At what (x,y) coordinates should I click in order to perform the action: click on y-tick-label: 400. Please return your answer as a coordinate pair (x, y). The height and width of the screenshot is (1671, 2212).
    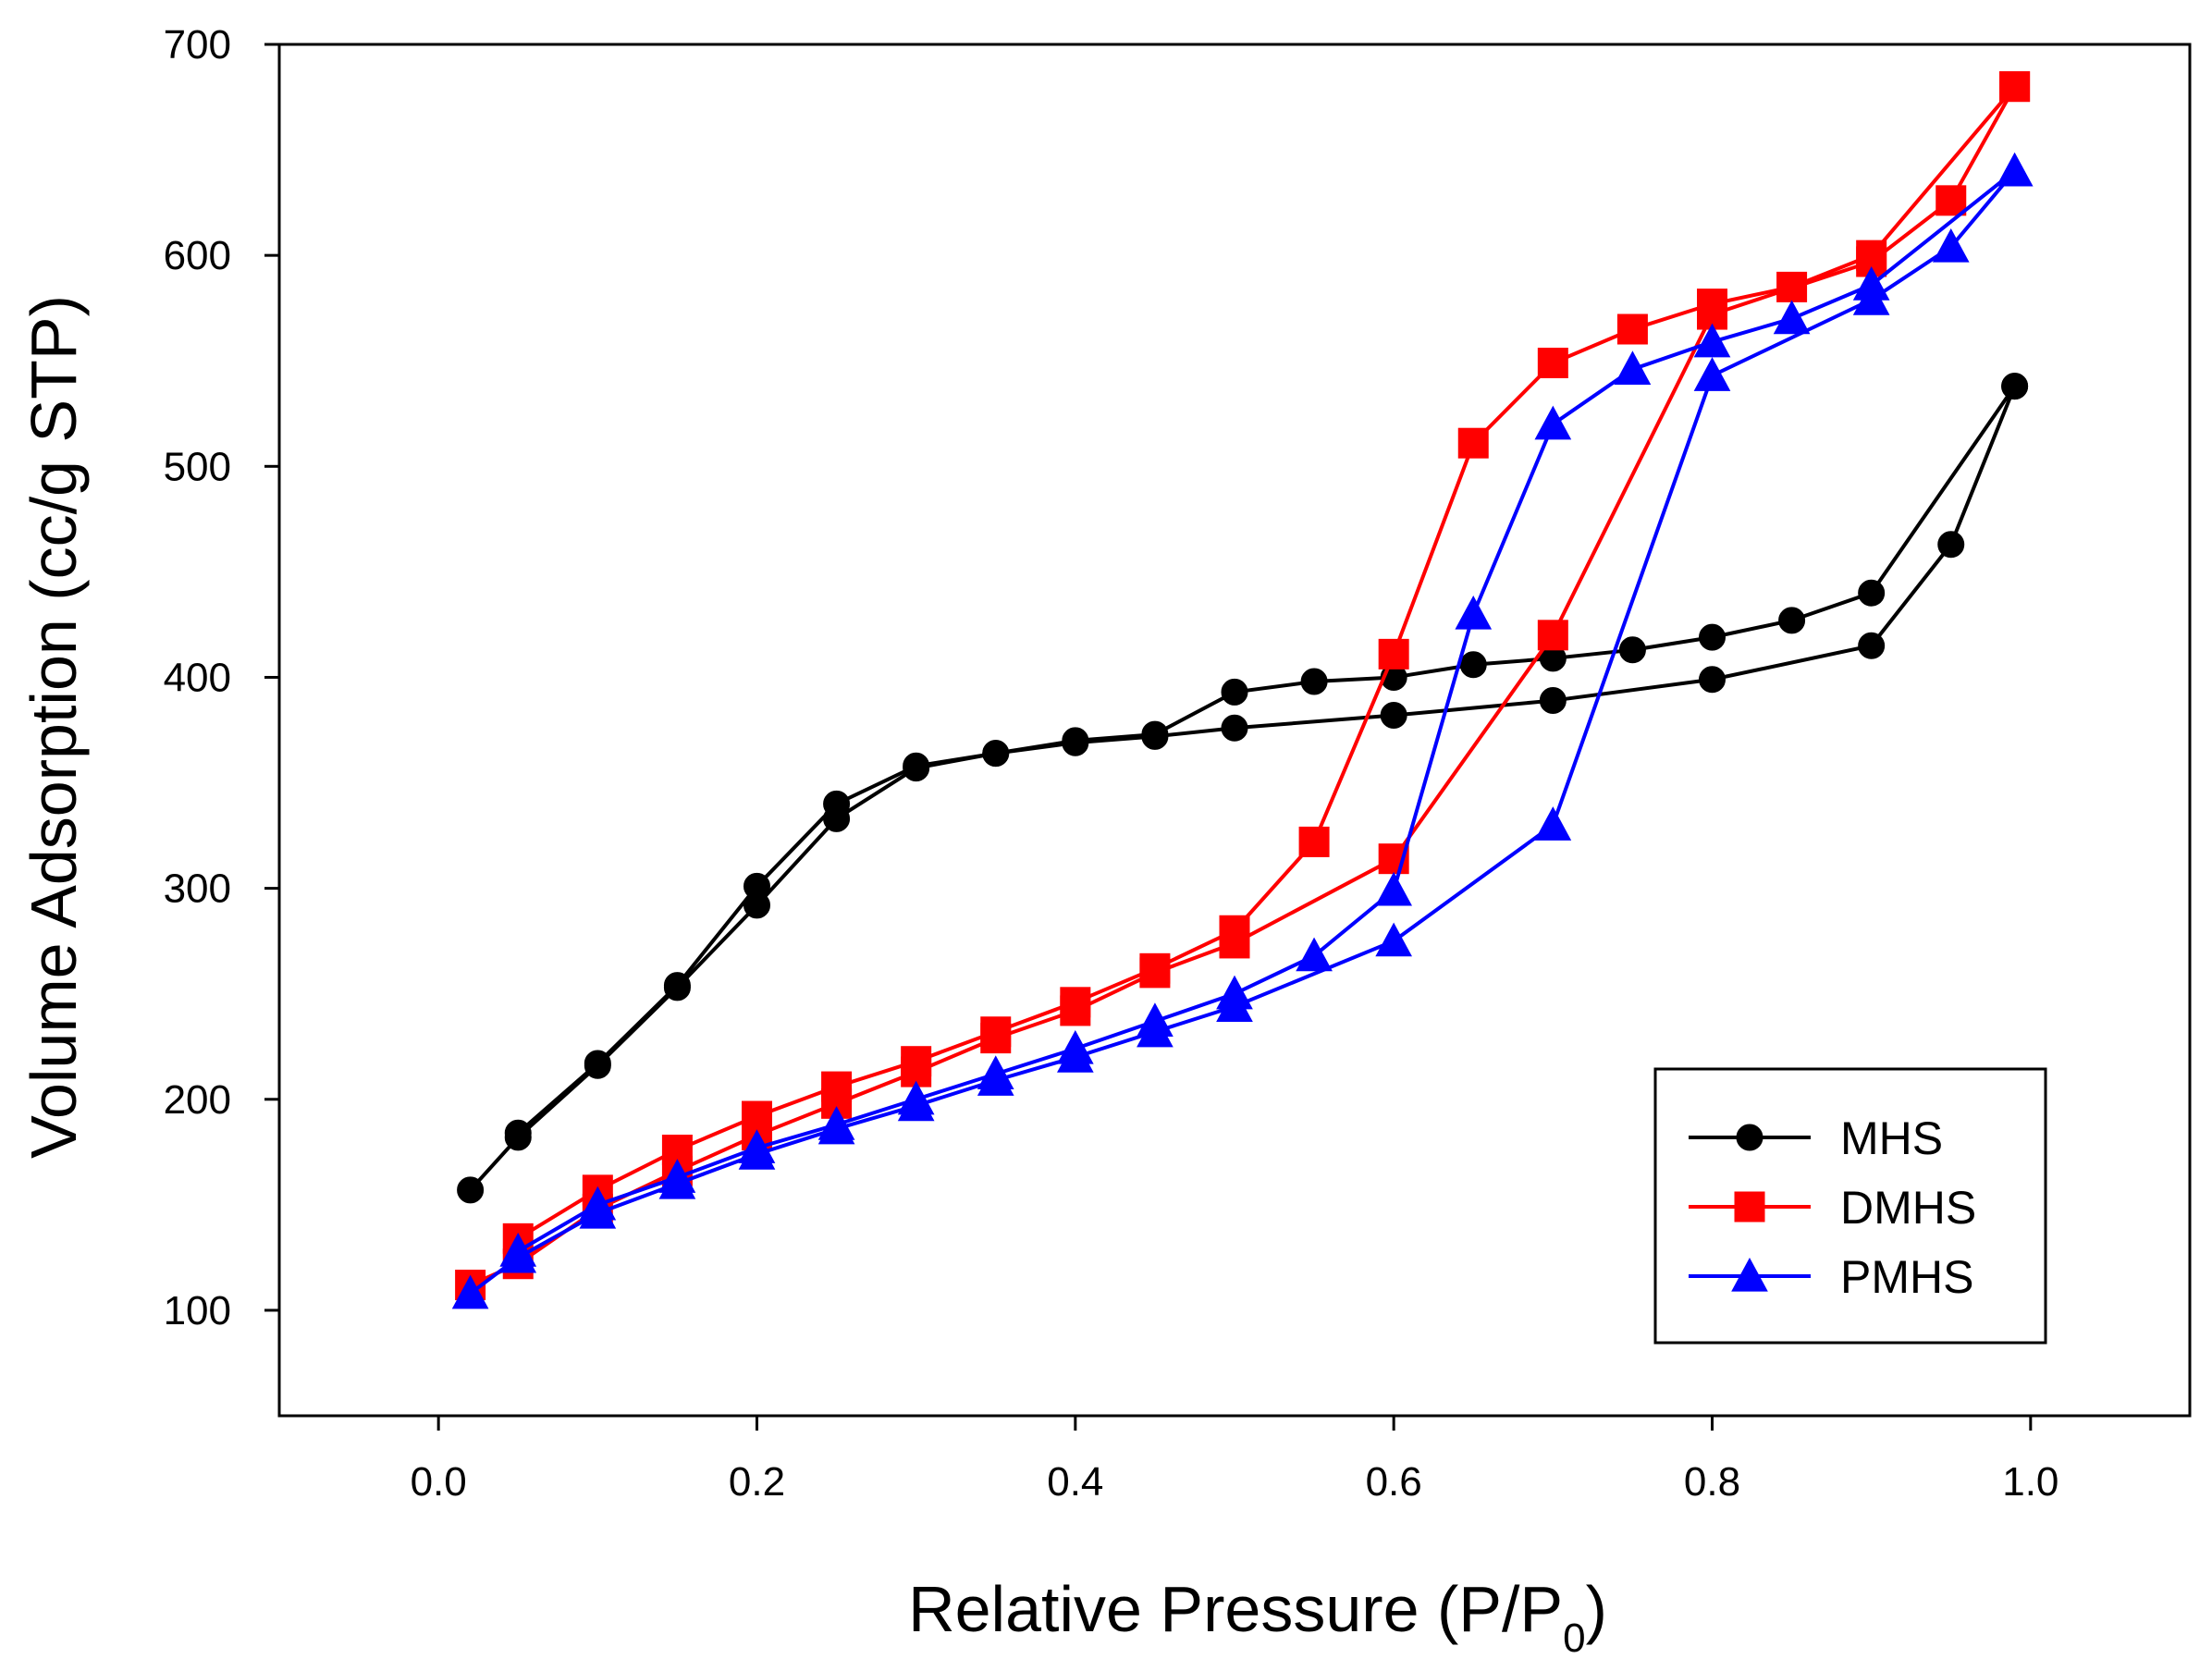
    Looking at the image, I should click on (198, 678).